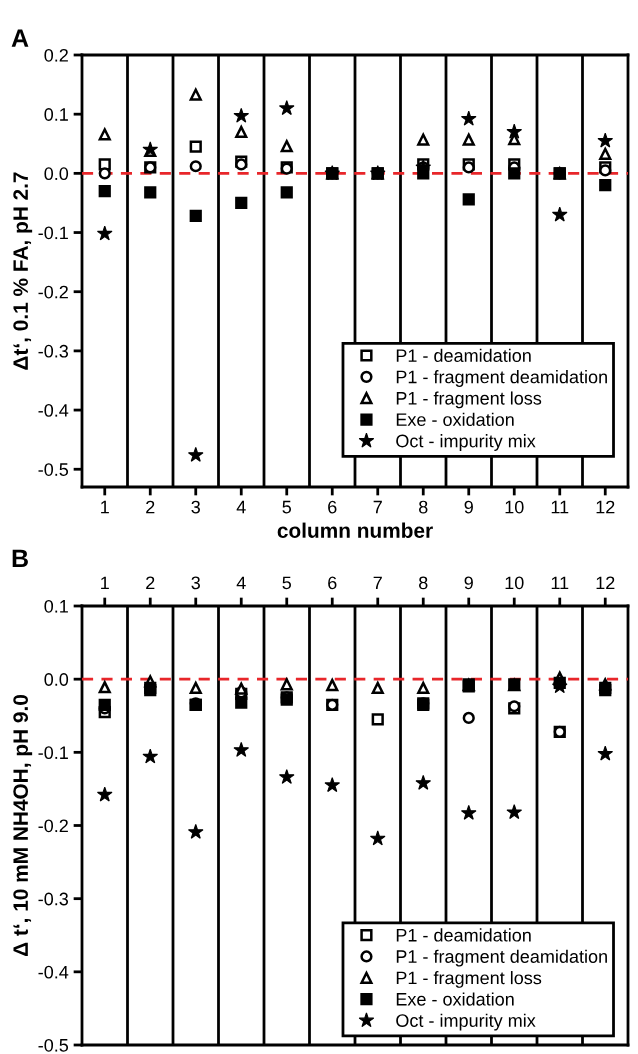 The width and height of the screenshot is (638, 1054). What do you see at coordinates (20, 38) in the screenshot?
I see `chart-title: A` at bounding box center [20, 38].